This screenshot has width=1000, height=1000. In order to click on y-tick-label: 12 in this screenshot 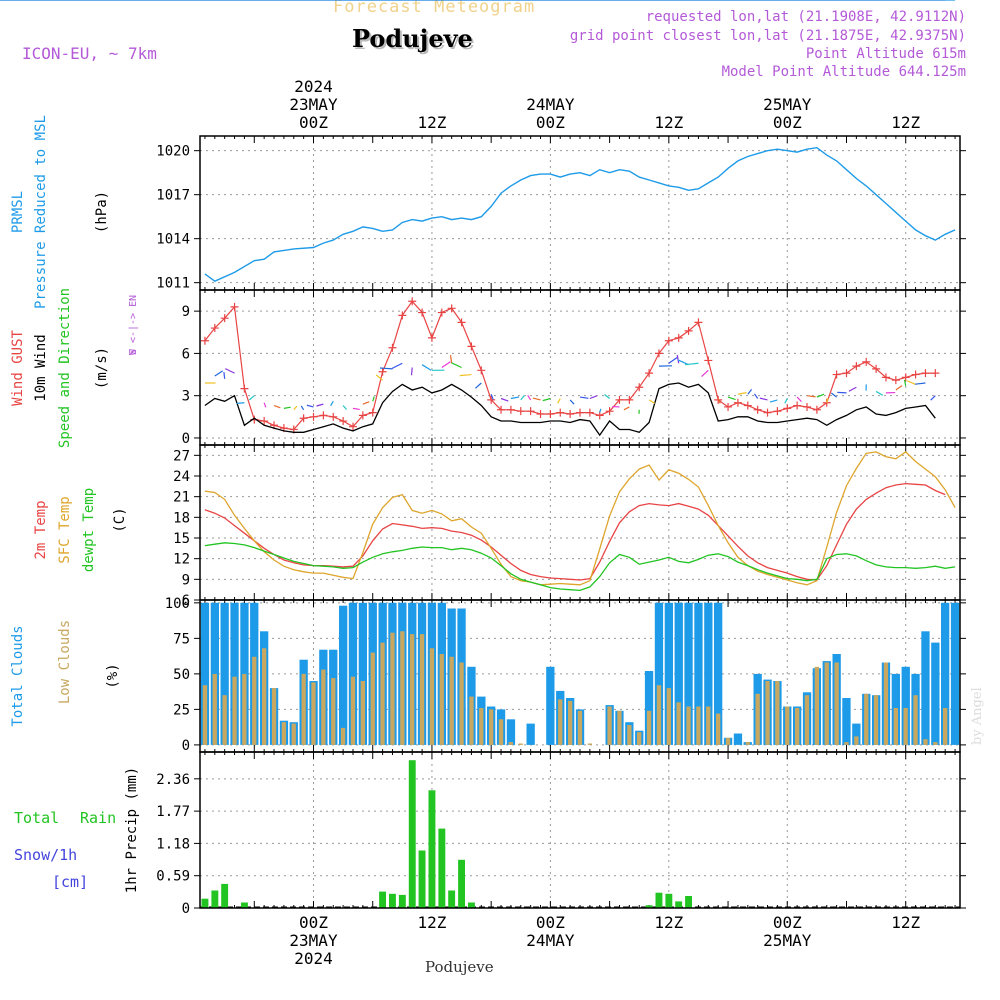, I will do `click(181, 560)`.